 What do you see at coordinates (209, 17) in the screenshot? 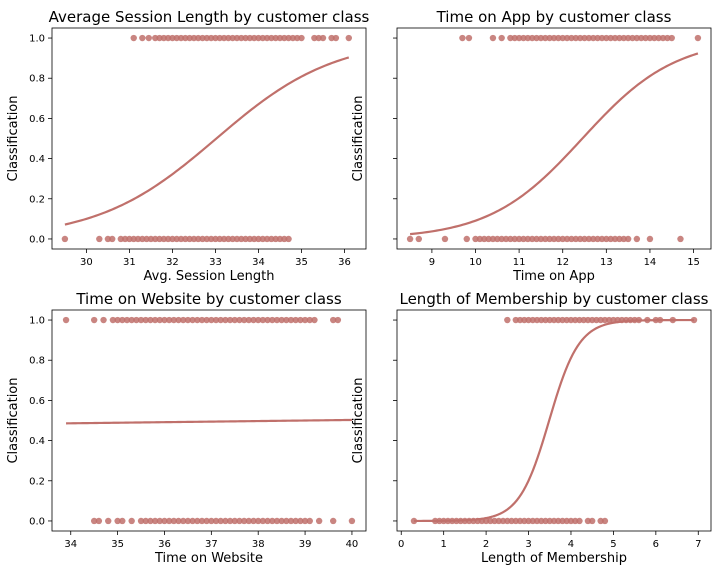
I see `panel-title: Average Session Length by customer class` at bounding box center [209, 17].